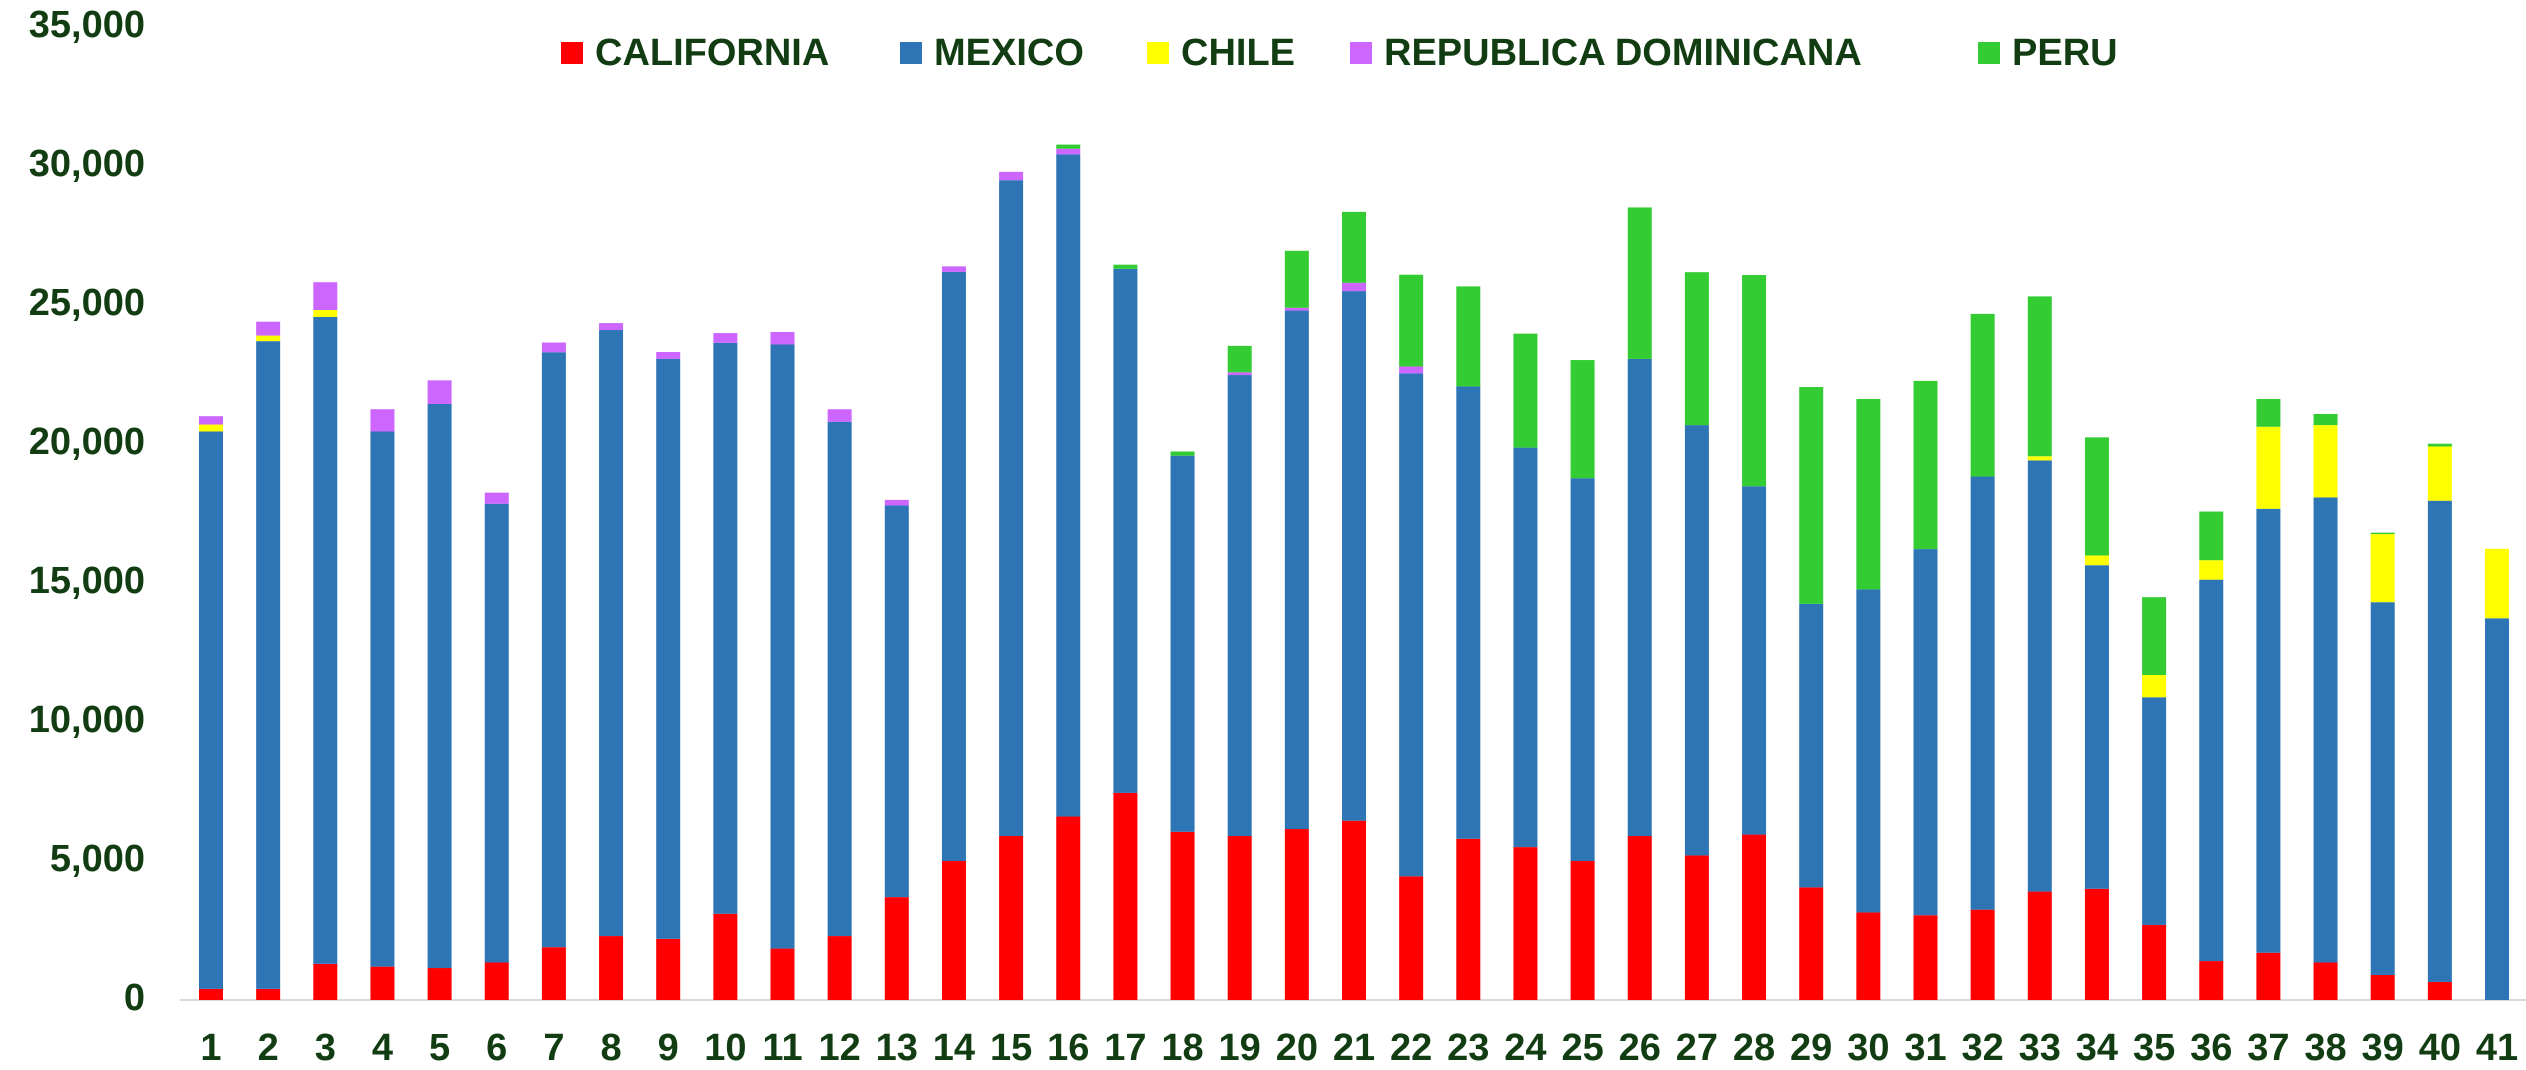  Describe the element at coordinates (382, 1048) in the screenshot. I see `x-tick-label: 4` at that location.